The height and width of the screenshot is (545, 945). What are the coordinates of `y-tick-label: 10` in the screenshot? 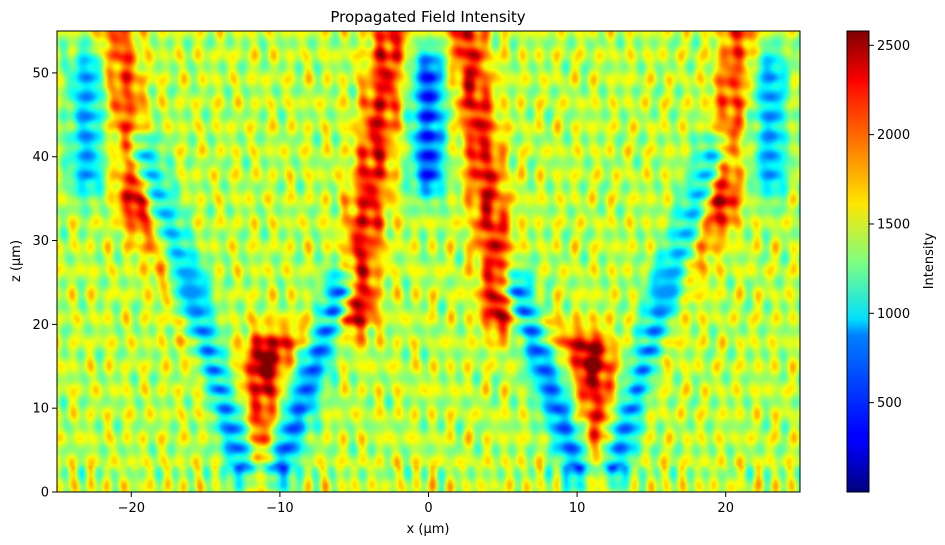 It's located at (40, 409).